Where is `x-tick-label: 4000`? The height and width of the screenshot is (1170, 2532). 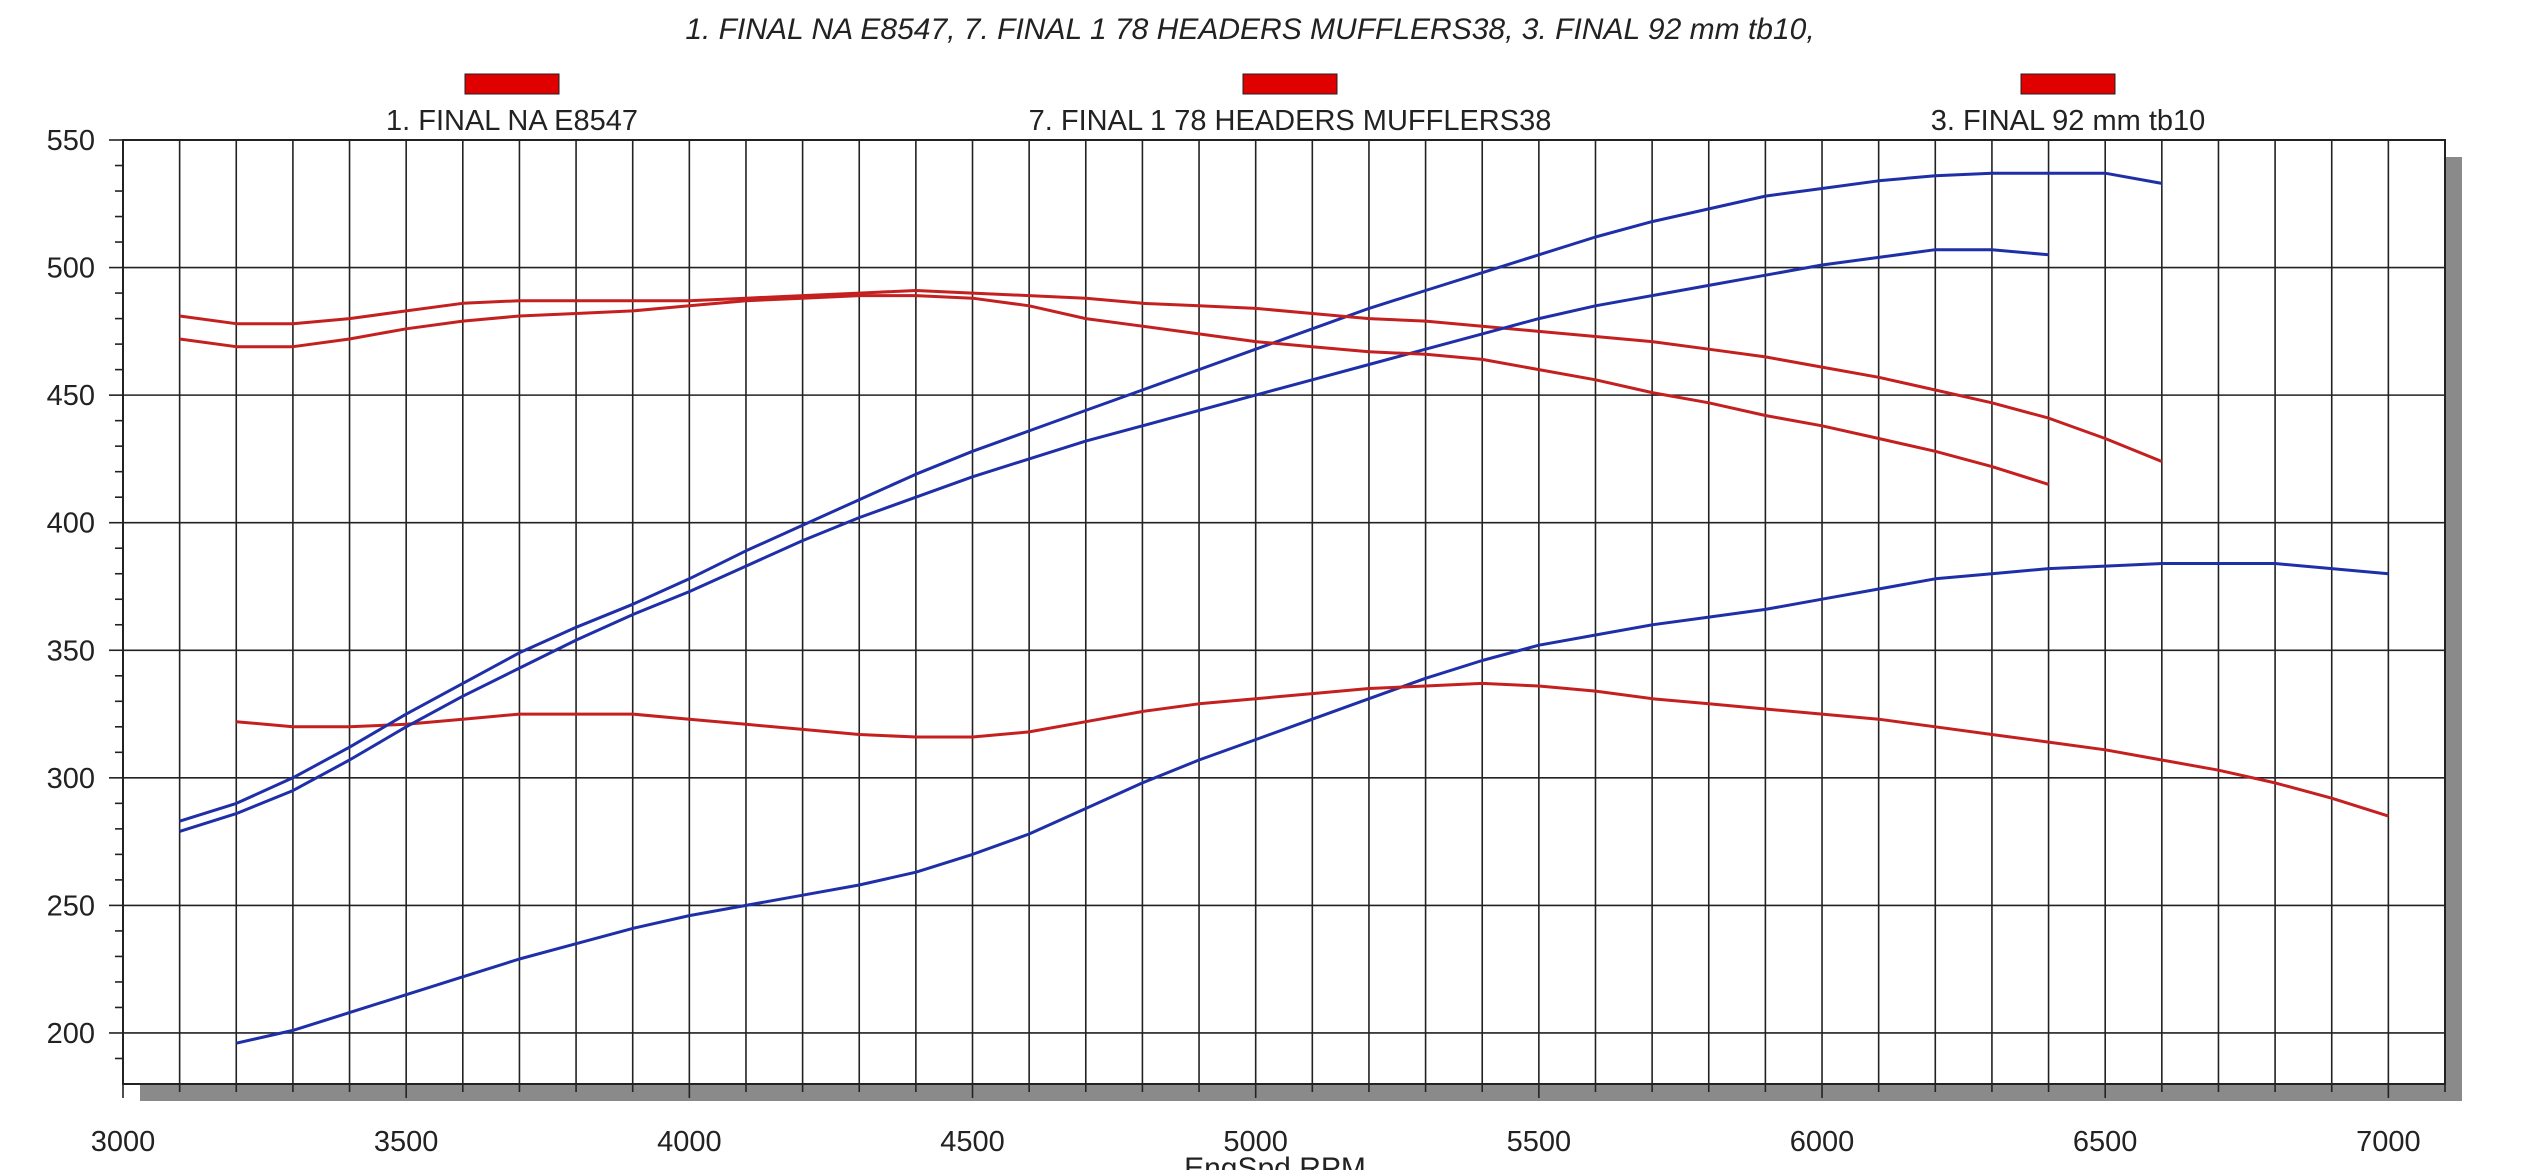 x-tick-label: 4000 is located at coordinates (689, 1142).